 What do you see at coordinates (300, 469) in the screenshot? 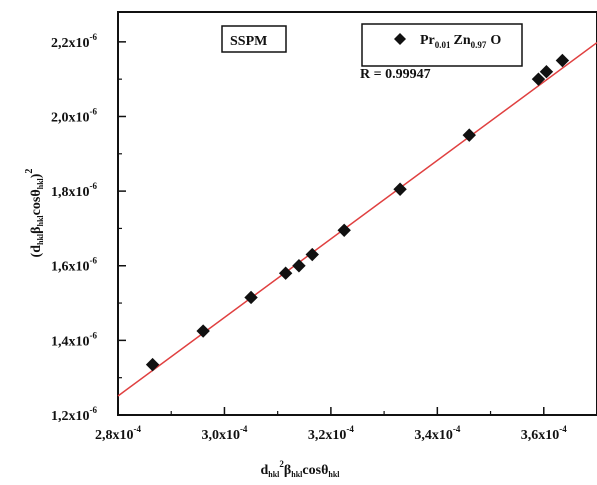
I see `x-axis-title: dhkl2βhklcosθhkl` at bounding box center [300, 469].